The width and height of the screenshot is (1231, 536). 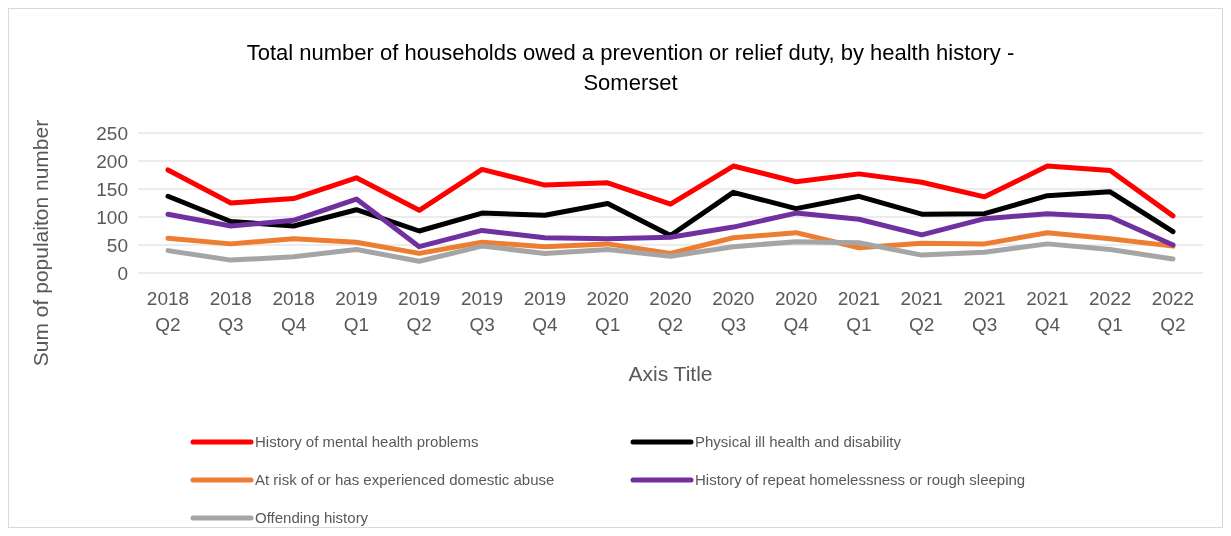 I want to click on x-tick-label: 2022 Q2, so click(x=1173, y=311).